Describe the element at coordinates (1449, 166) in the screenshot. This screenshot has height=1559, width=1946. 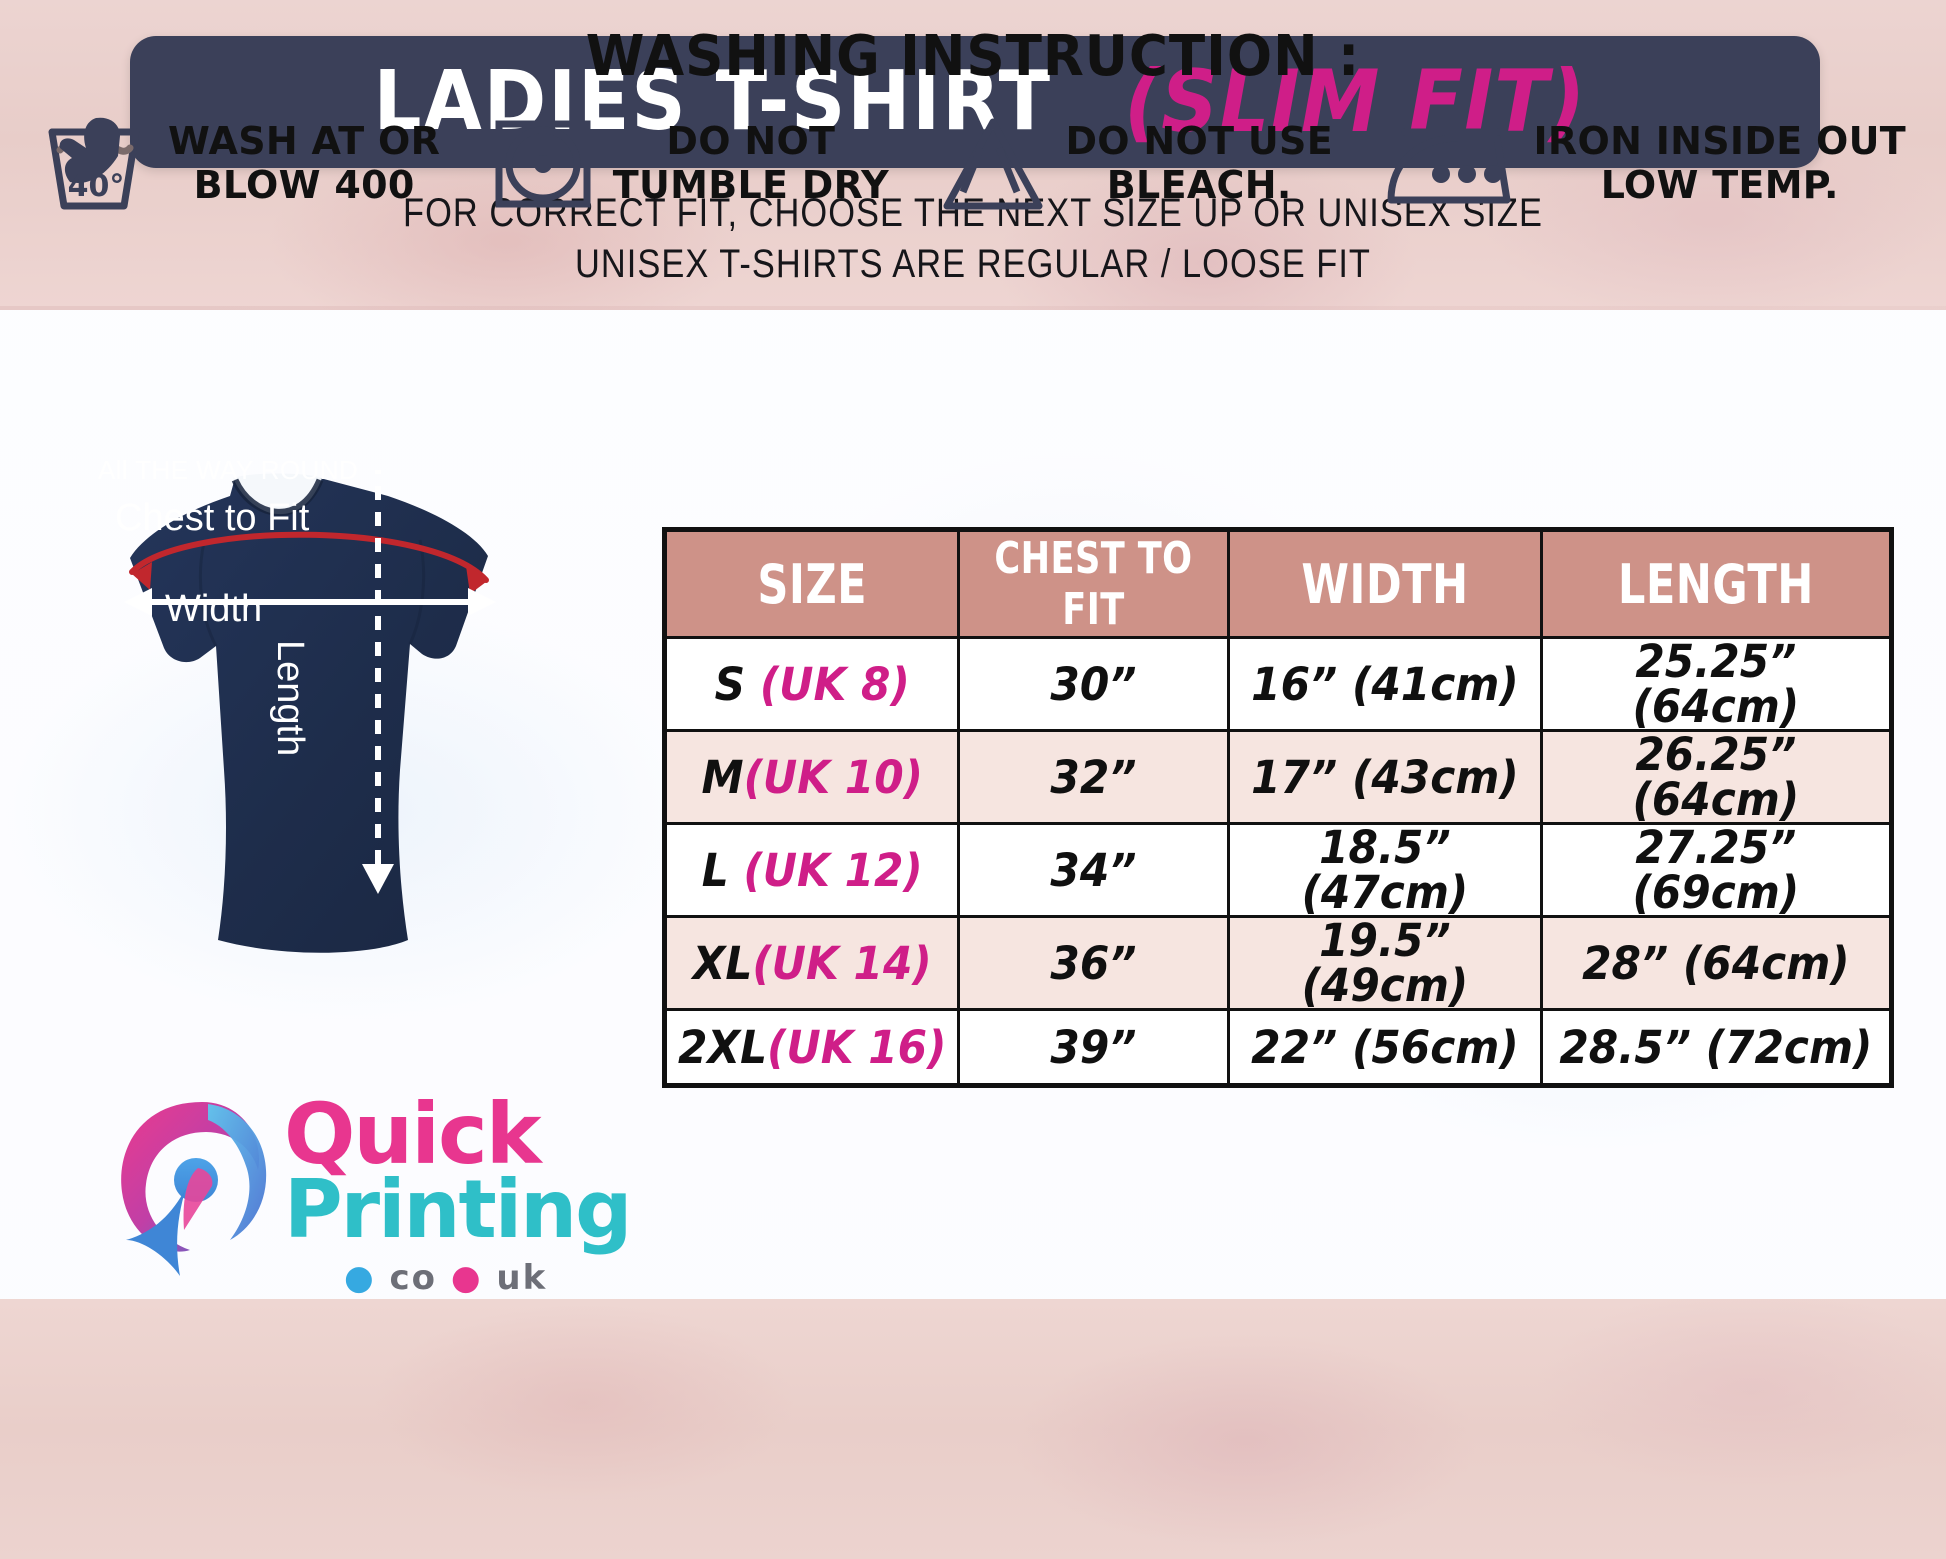
I see `iron-low-temp-icon` at that location.